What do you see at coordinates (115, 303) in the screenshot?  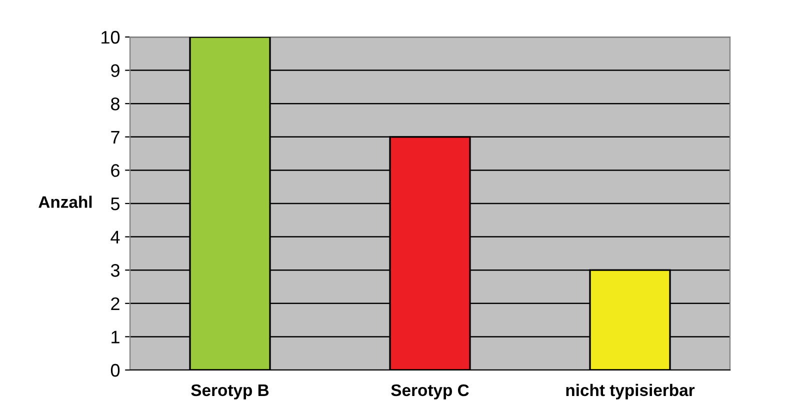 I see `y-tick-label: 2` at bounding box center [115, 303].